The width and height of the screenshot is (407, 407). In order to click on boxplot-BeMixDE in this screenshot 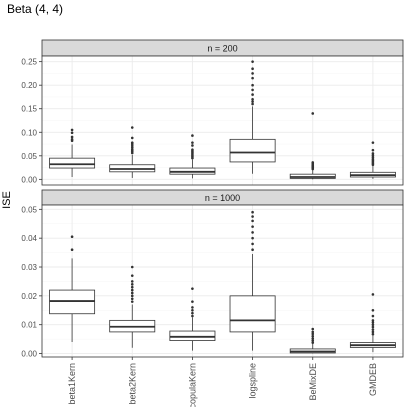, I will do `click(312, 146)`.